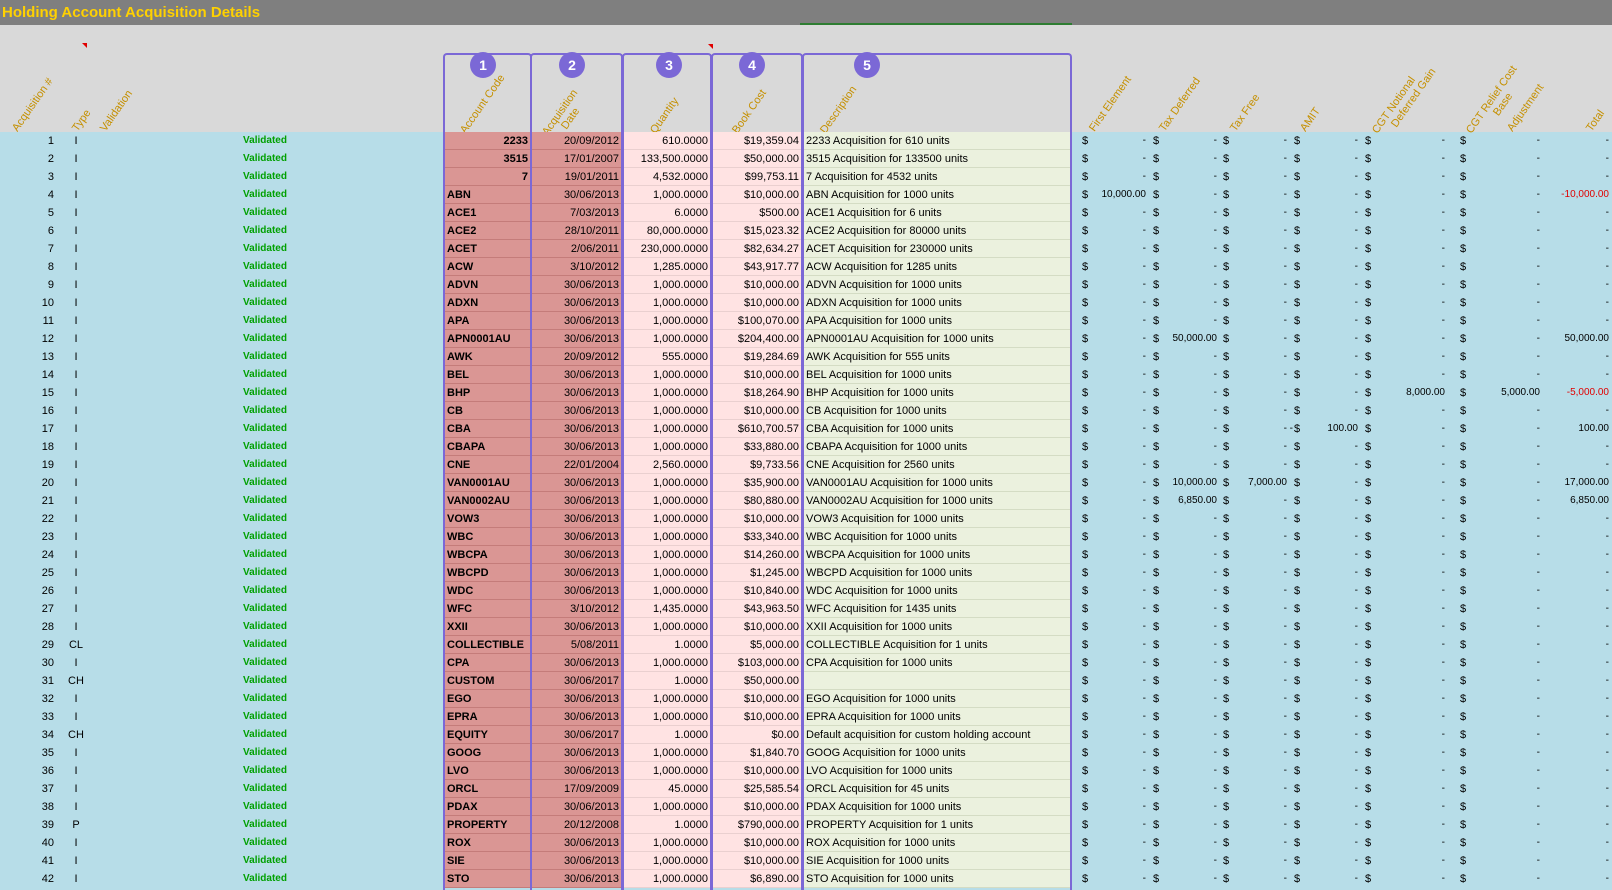 The image size is (1612, 890). What do you see at coordinates (757, 339) in the screenshot?
I see `book-cost-cell: $204,400.00` at bounding box center [757, 339].